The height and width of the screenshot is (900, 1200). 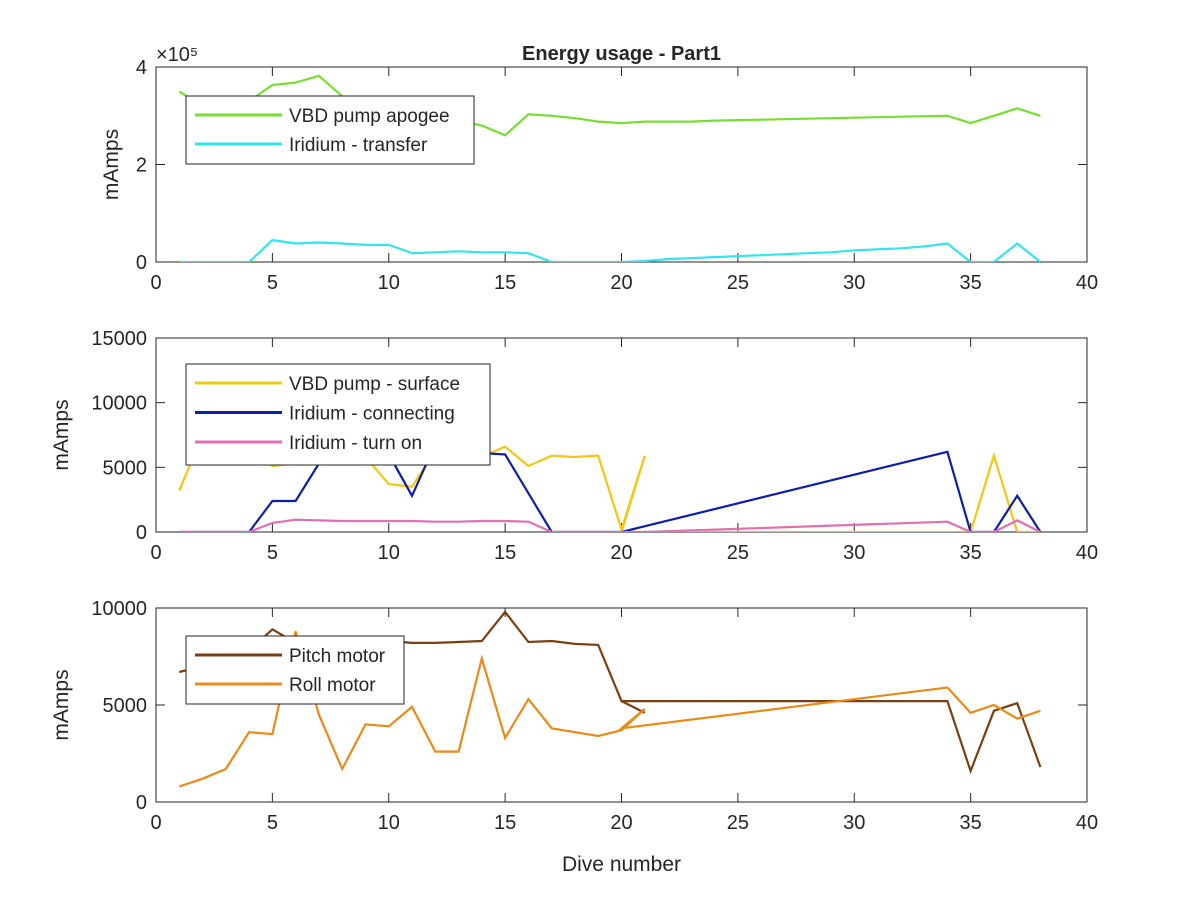 I want to click on y-tick-label: 15000, so click(x=119, y=339).